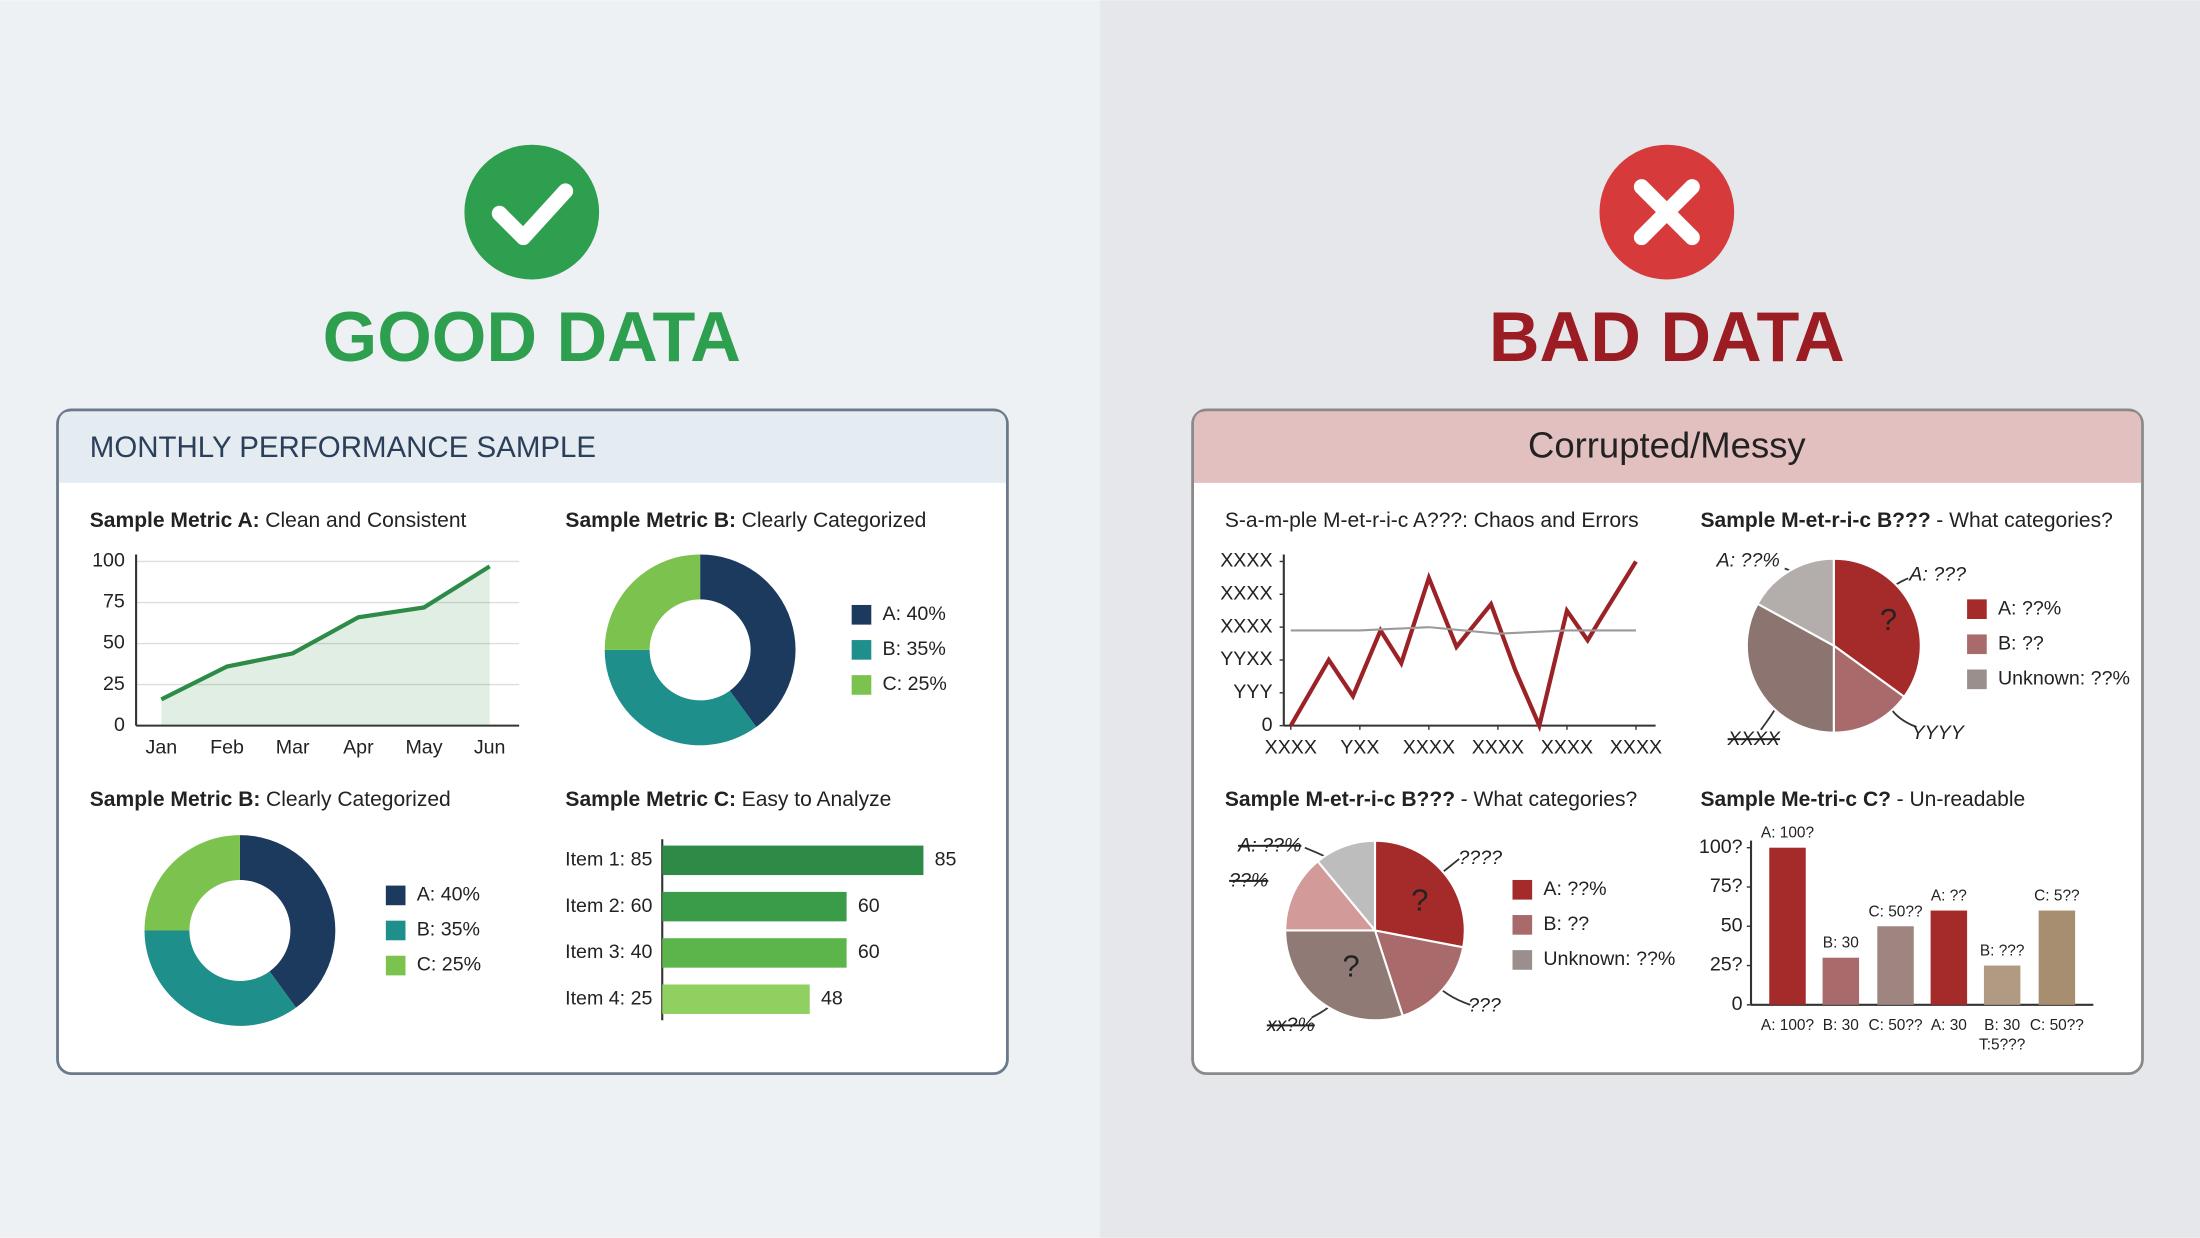 This screenshot has height=1238, width=2200. I want to click on value-label: 48, so click(832, 998).